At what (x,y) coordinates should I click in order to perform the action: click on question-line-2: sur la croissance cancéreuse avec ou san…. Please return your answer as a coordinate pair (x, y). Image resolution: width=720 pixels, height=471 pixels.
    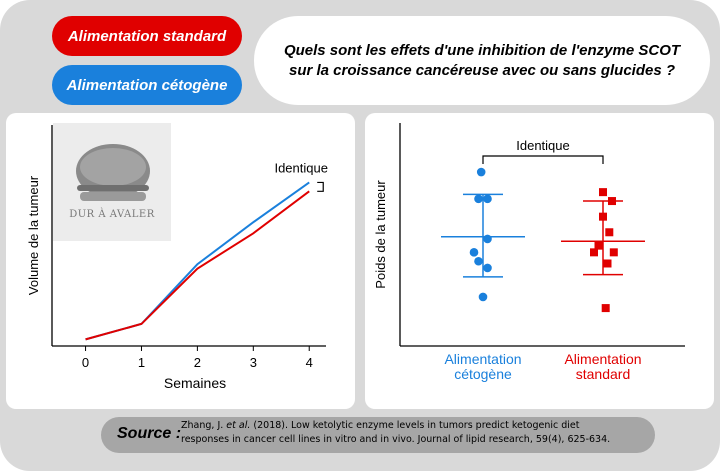
    Looking at the image, I should click on (482, 70).